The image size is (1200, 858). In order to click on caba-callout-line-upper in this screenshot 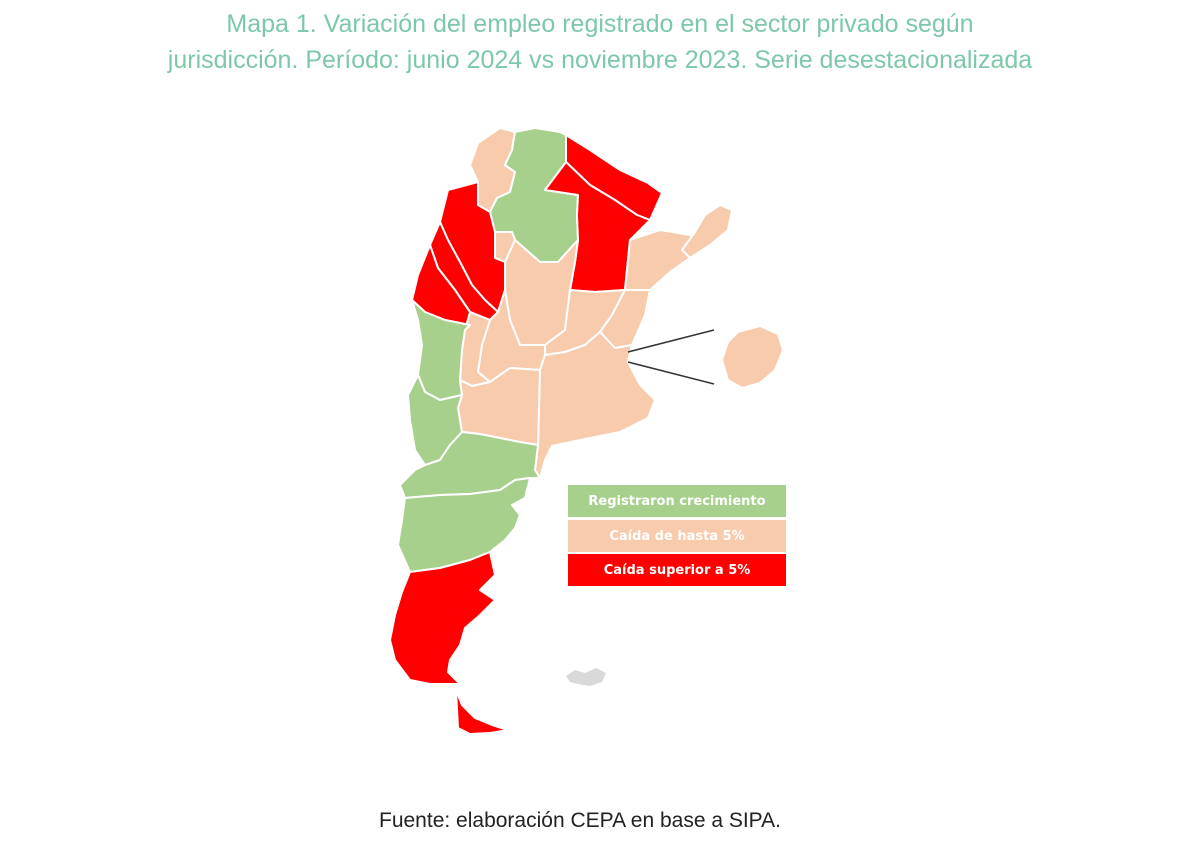, I will do `click(671, 341)`.